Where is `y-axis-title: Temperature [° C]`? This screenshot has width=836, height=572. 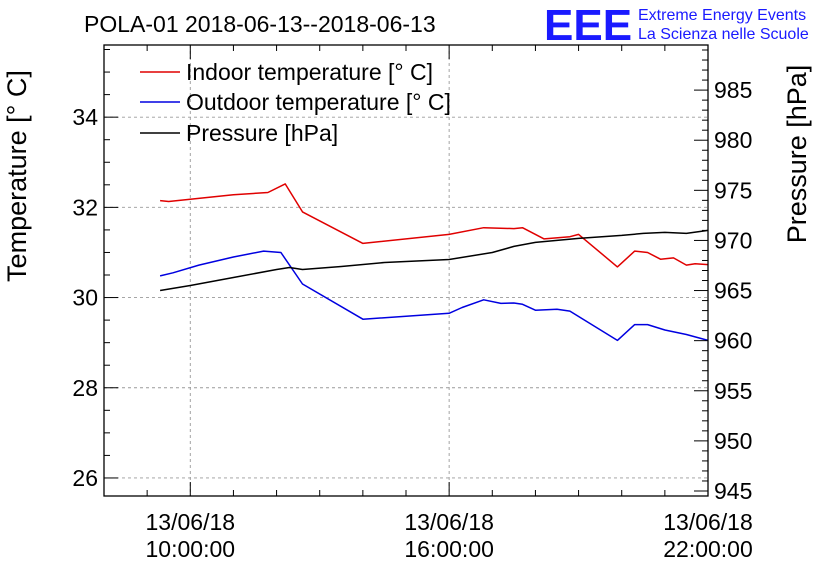
y-axis-title: Temperature [° C] is located at coordinates (17, 176).